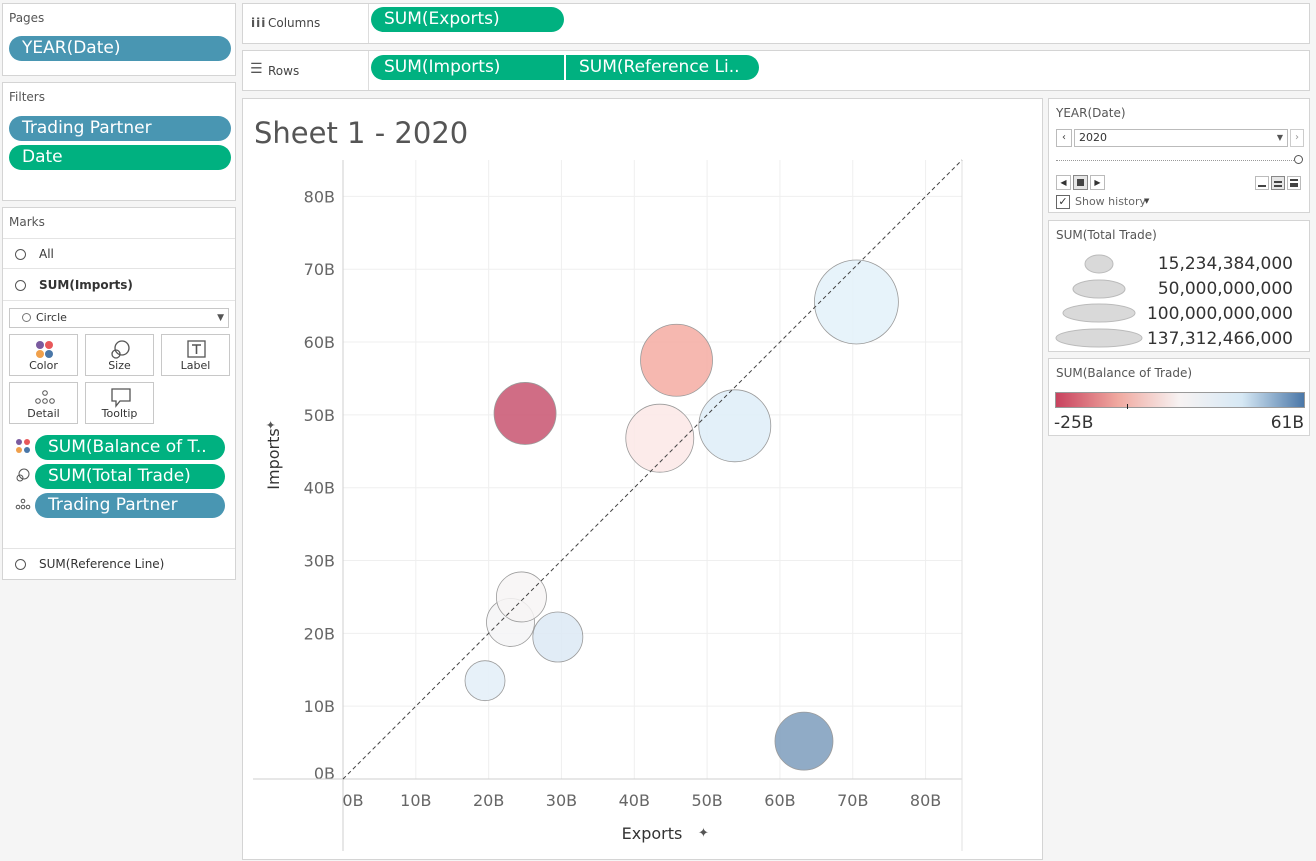  I want to click on text-label-icon, so click(196, 349).